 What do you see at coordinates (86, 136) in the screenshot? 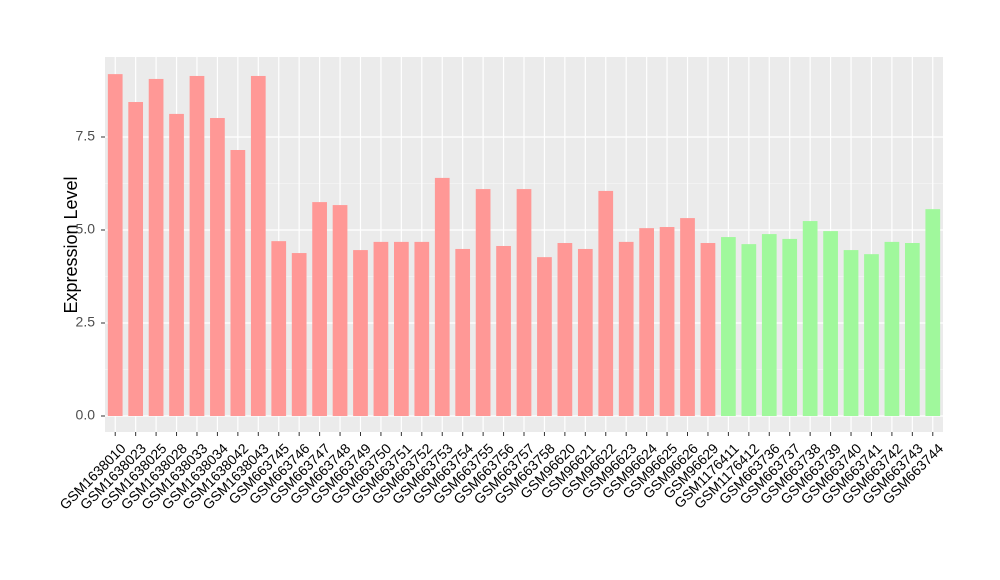
I see `y-tick-label: 7.5` at bounding box center [86, 136].